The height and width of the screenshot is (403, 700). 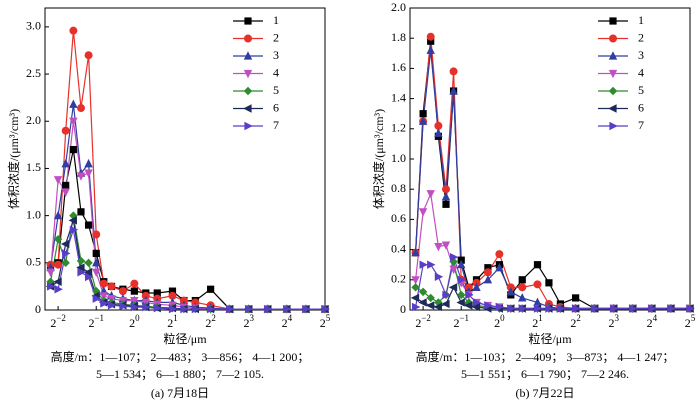 I want to click on x-tick-label: 25, so click(x=325, y=321).